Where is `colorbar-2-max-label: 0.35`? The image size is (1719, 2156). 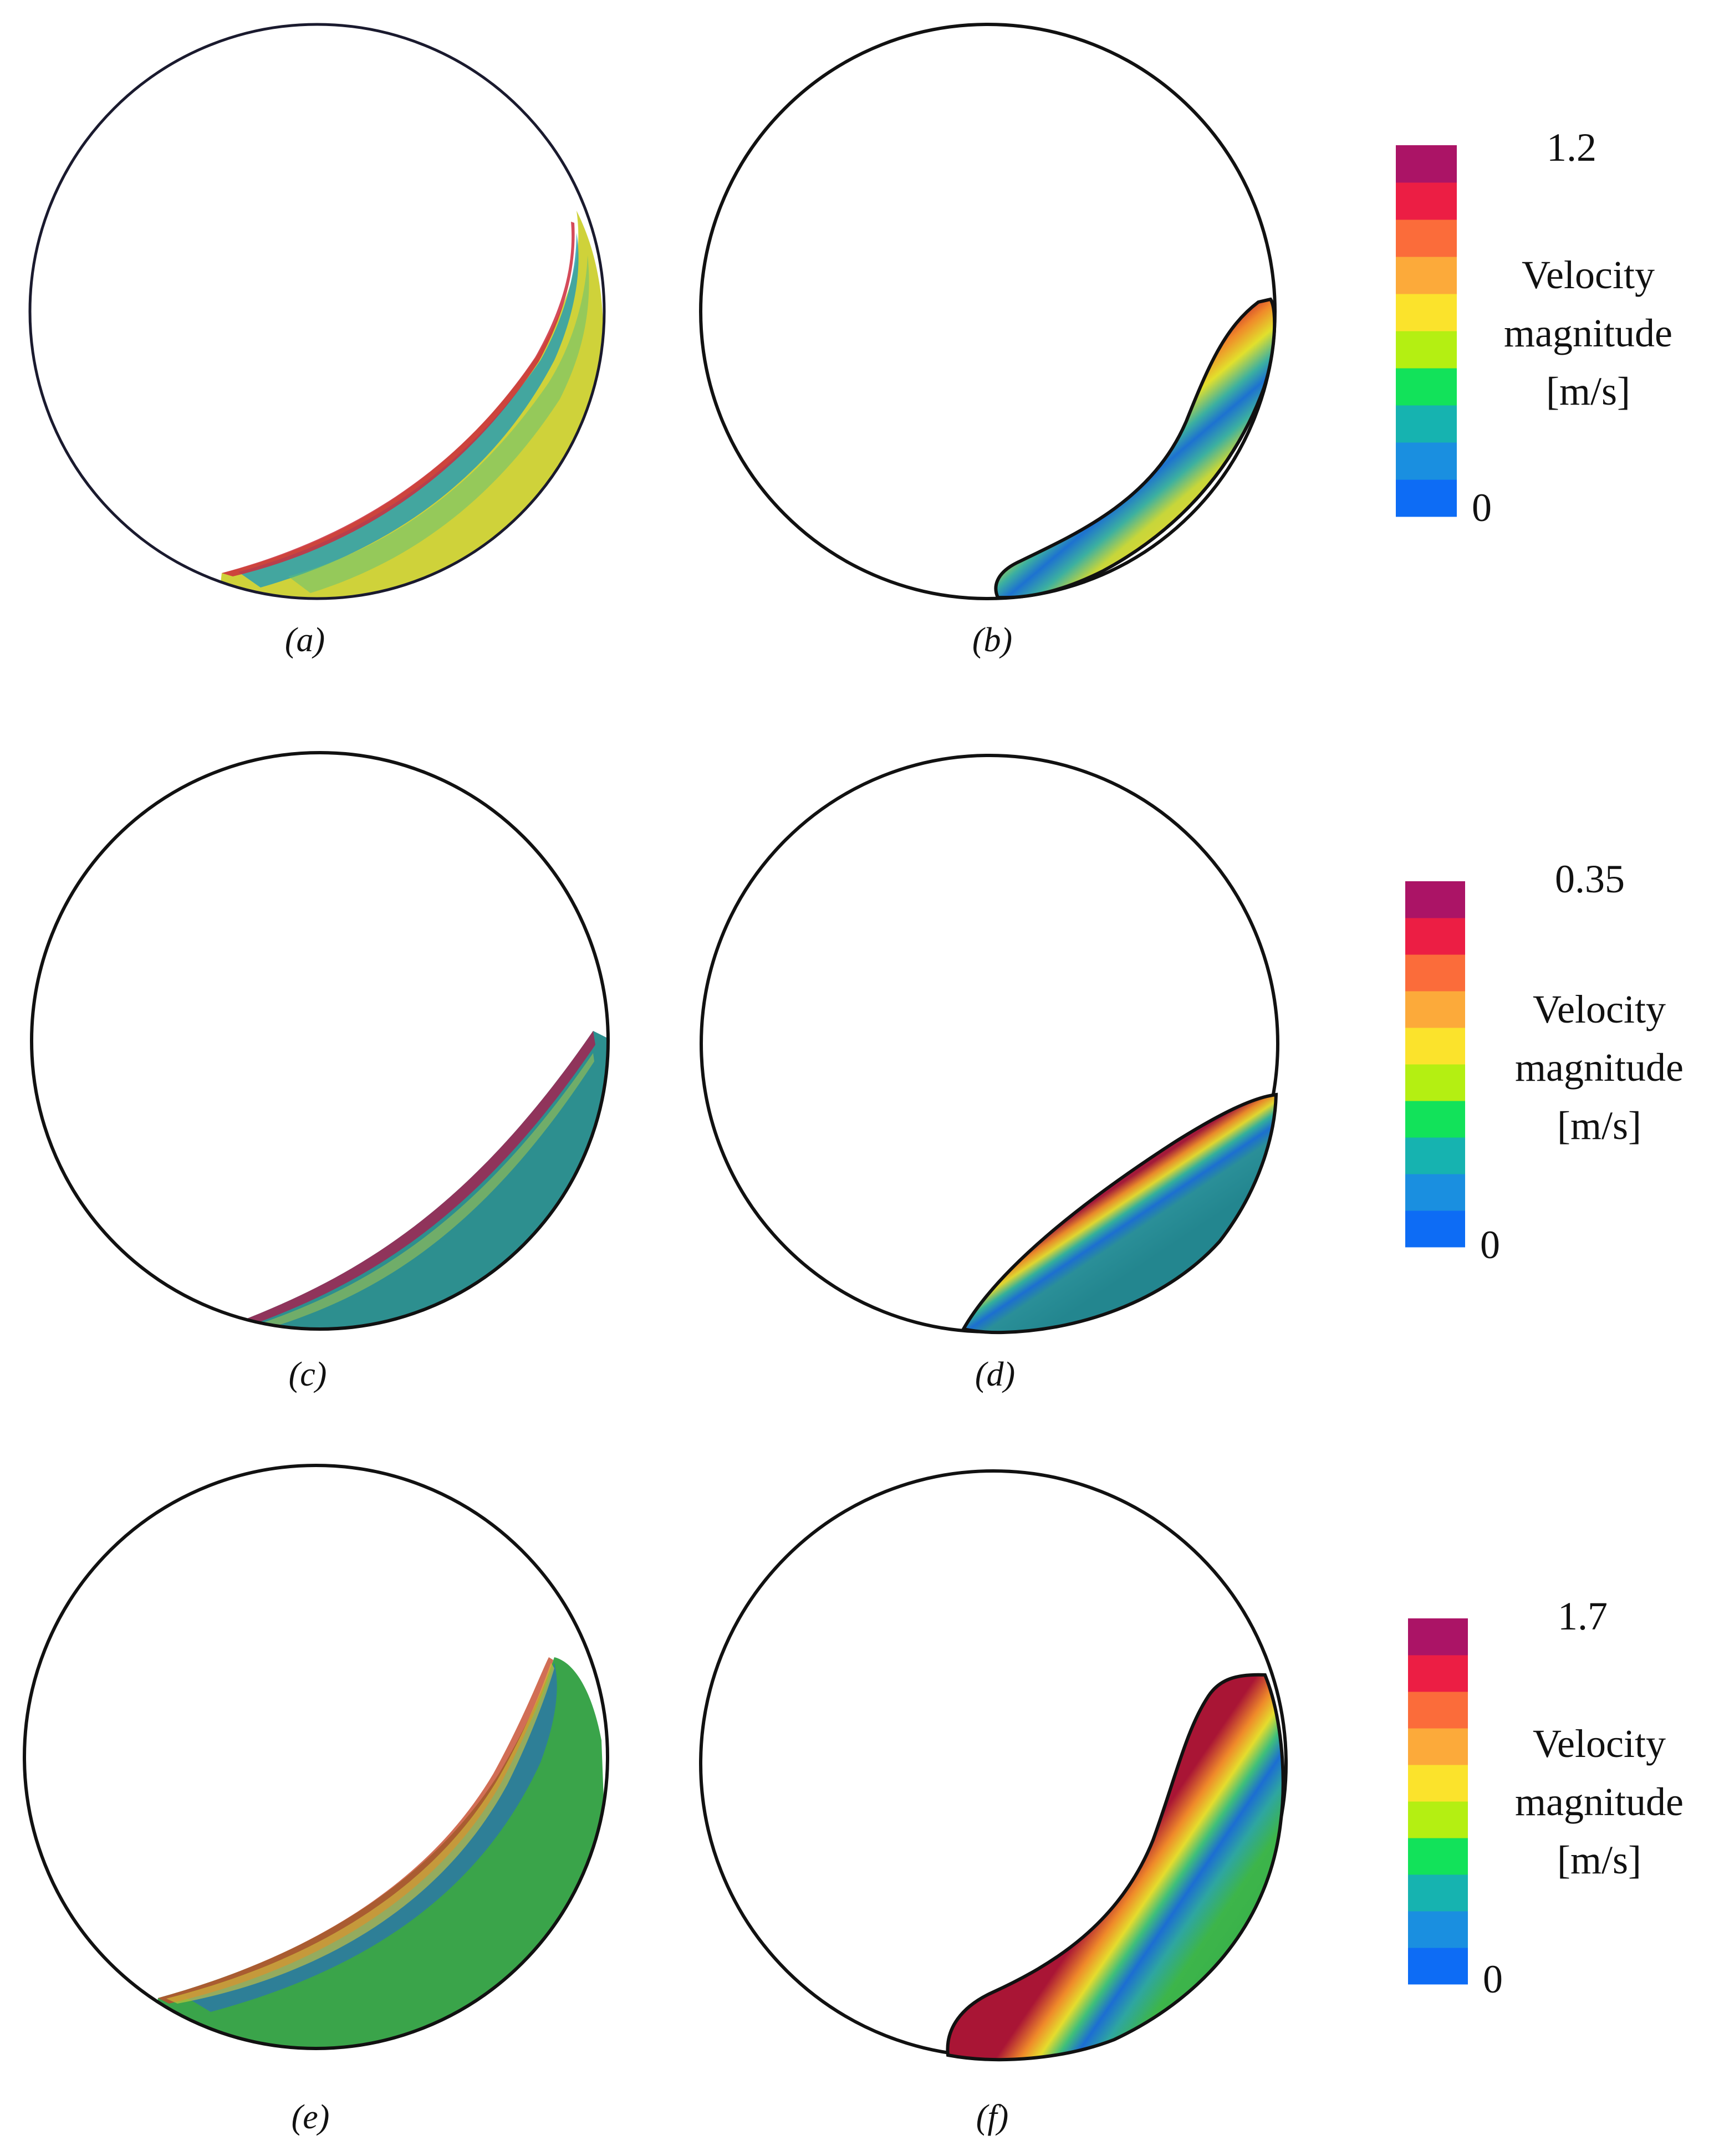 colorbar-2-max-label: 0.35 is located at coordinates (1590, 879).